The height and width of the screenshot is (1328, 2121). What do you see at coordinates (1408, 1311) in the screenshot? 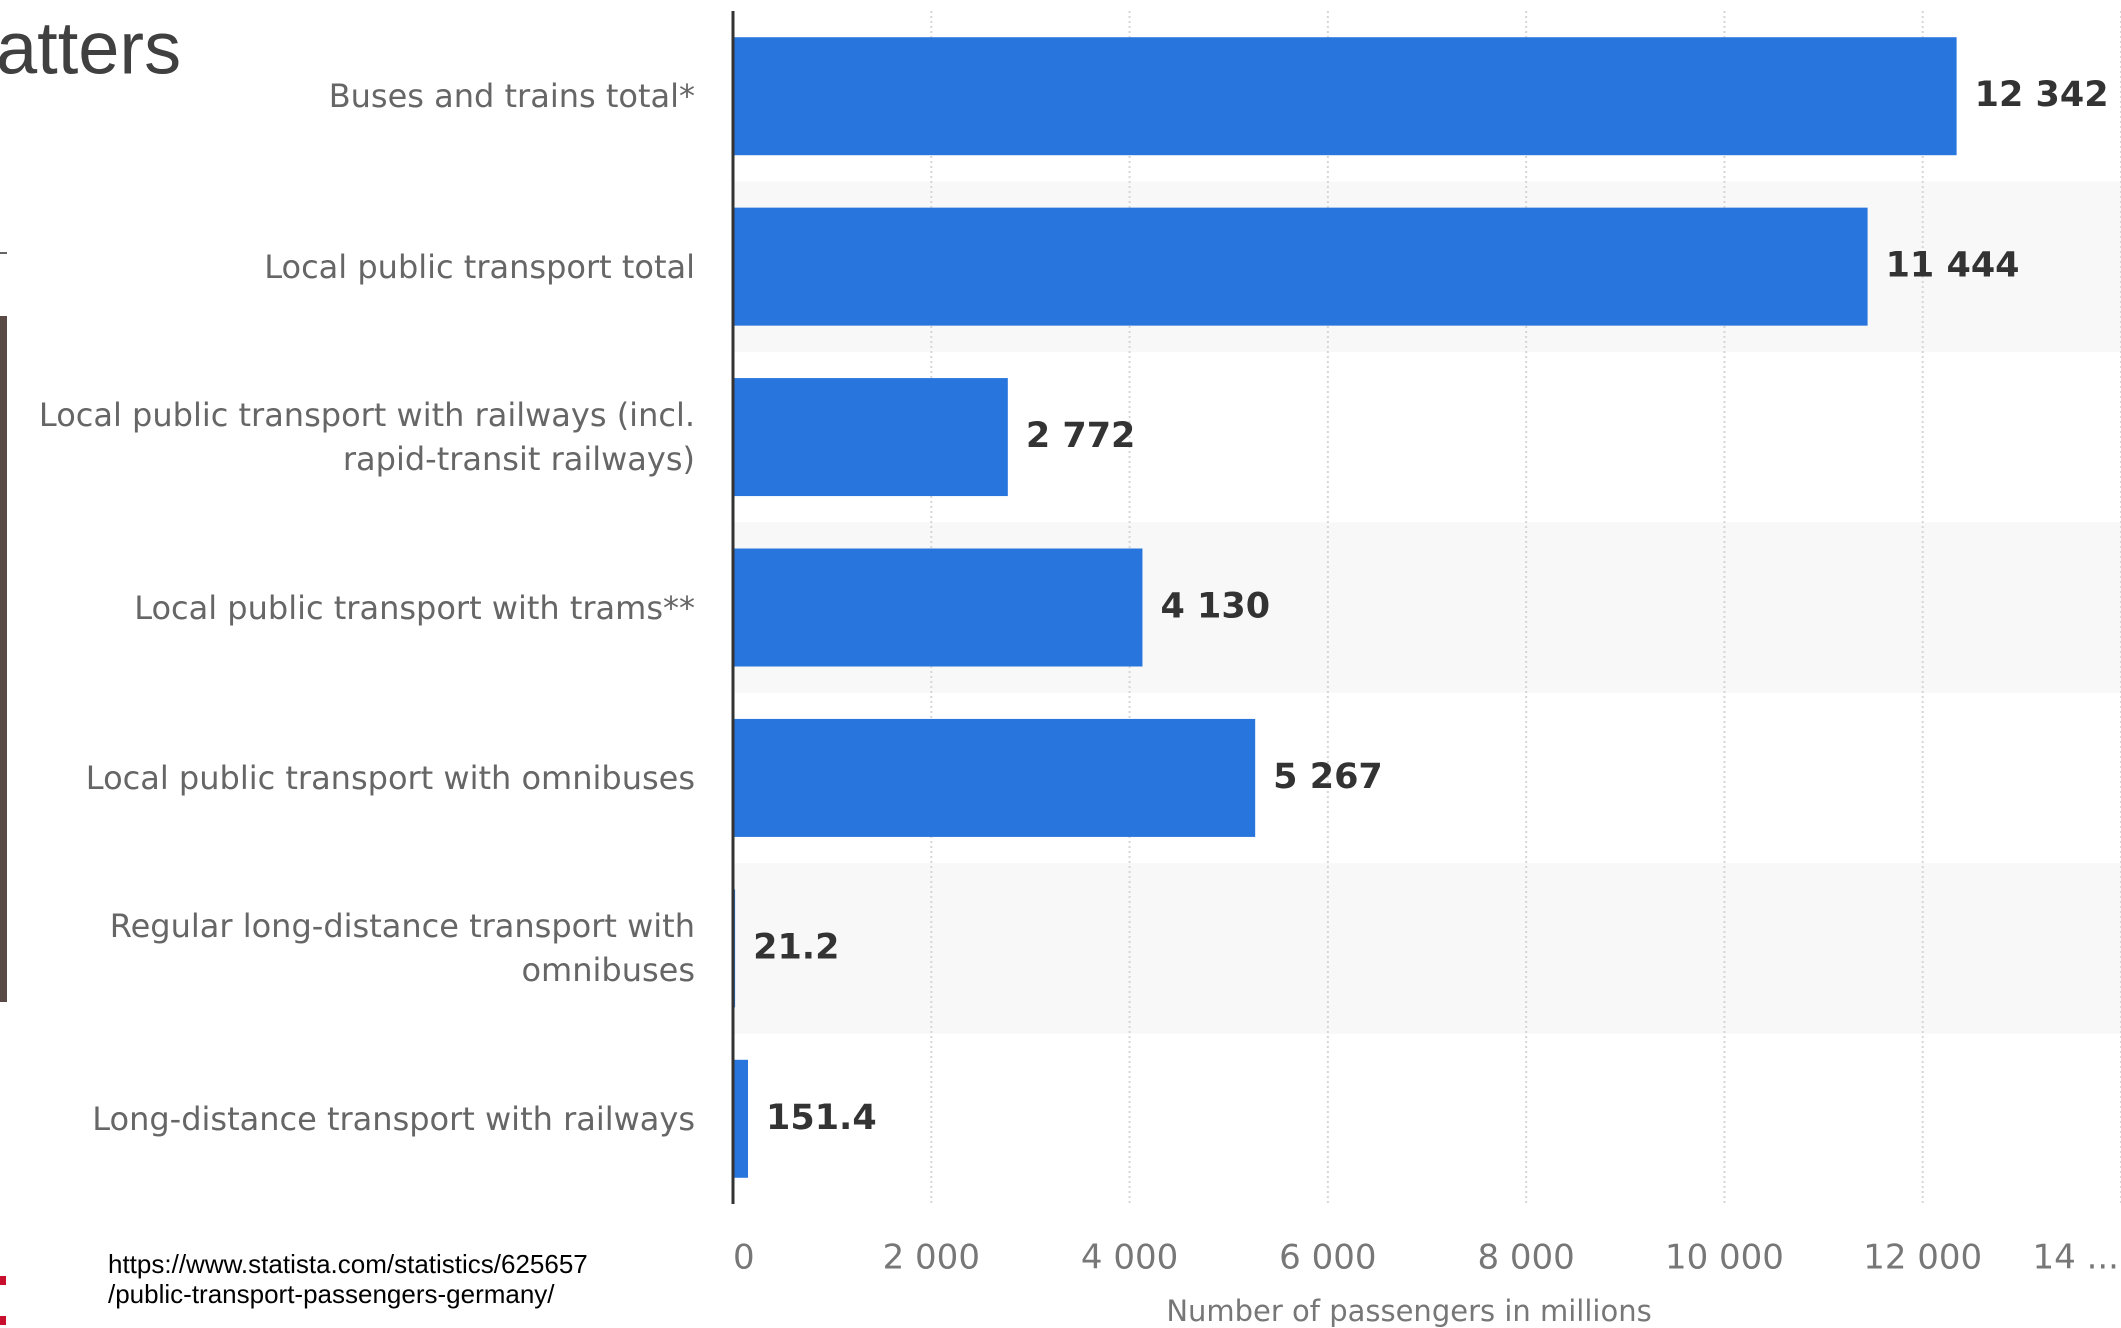
I see `x-axis-title: Number of passengers in millions` at bounding box center [1408, 1311].